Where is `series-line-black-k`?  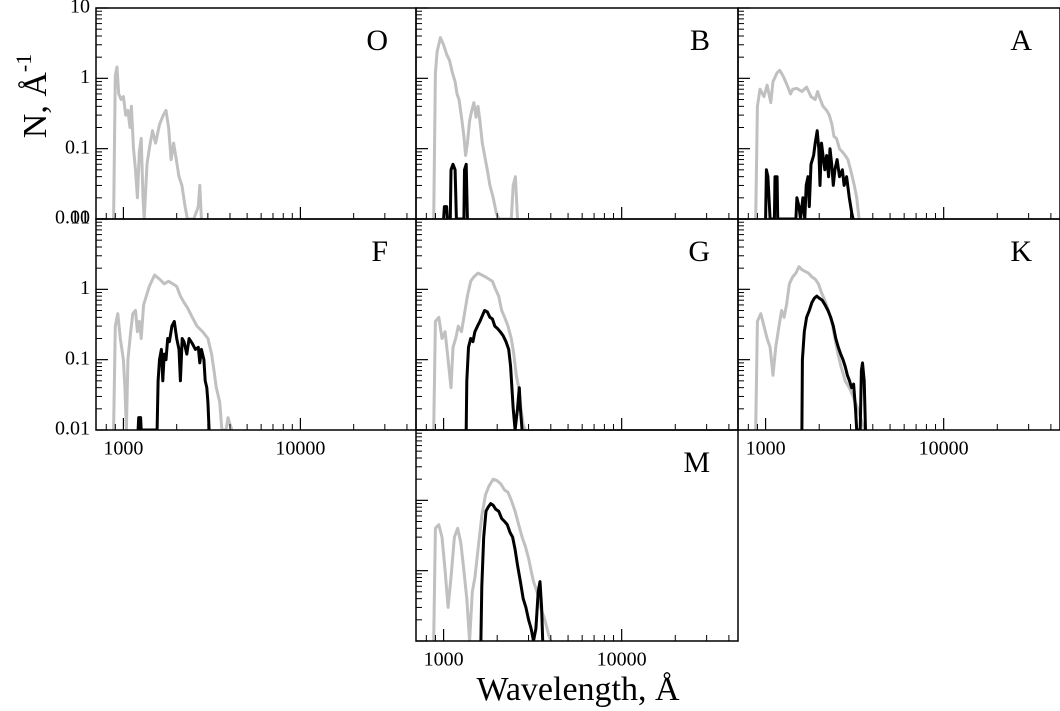
series-line-black-k is located at coordinates (833, 362).